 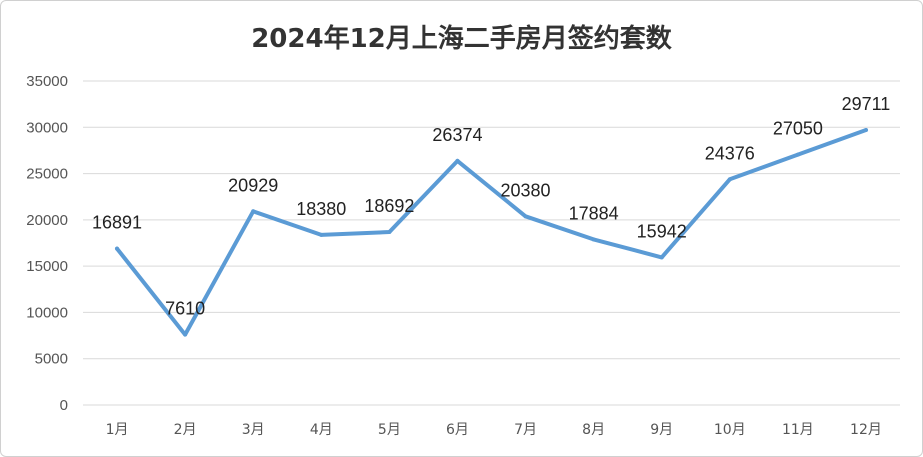 What do you see at coordinates (730, 430) in the screenshot?
I see `x-tick-label: 10月` at bounding box center [730, 430].